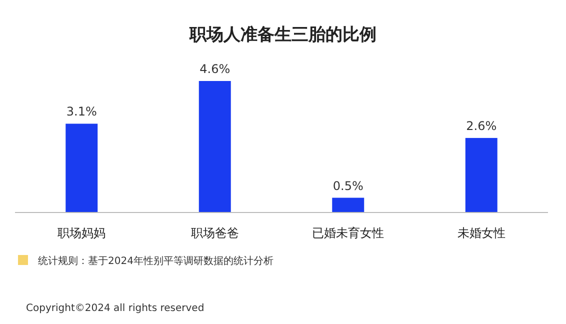 This screenshot has height=324, width=566. I want to click on chart-title: 职场人准备生三胎的比例, so click(282, 35).